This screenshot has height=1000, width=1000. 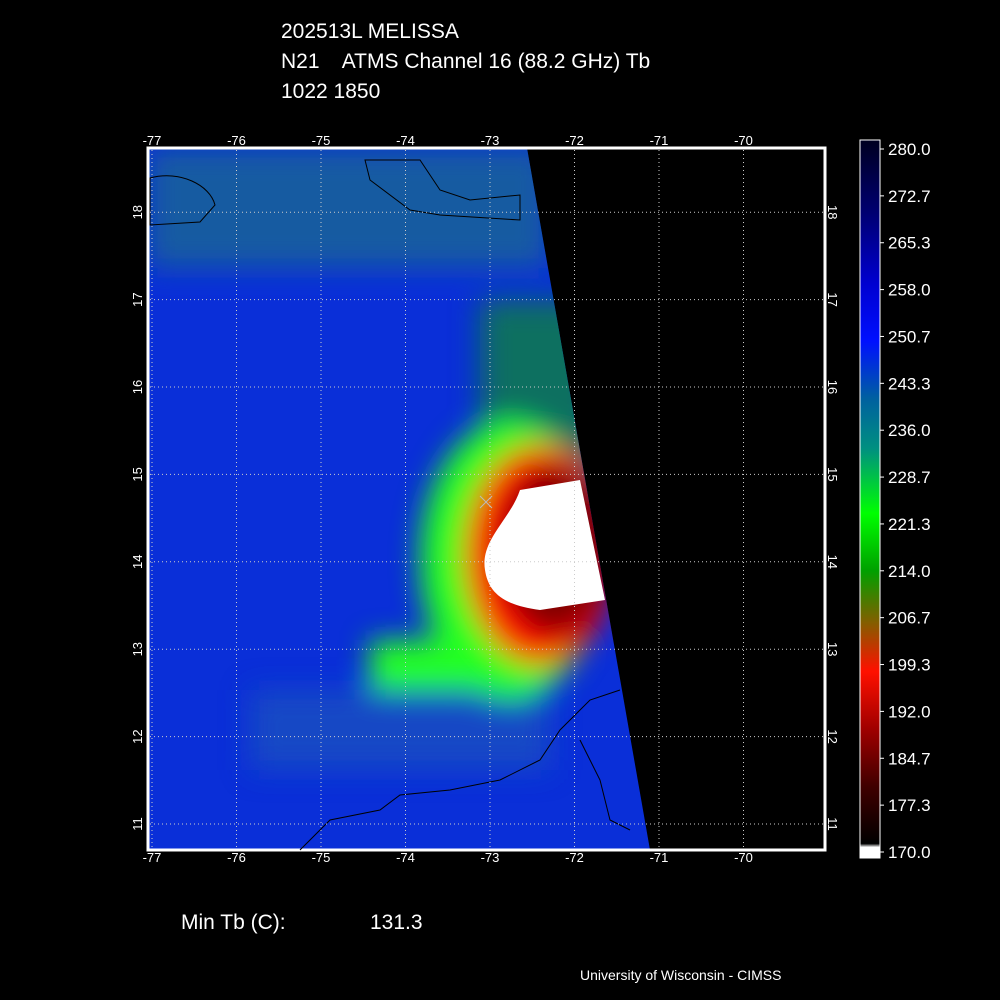 I want to click on colorbar-label: 280.0, so click(x=909, y=149).